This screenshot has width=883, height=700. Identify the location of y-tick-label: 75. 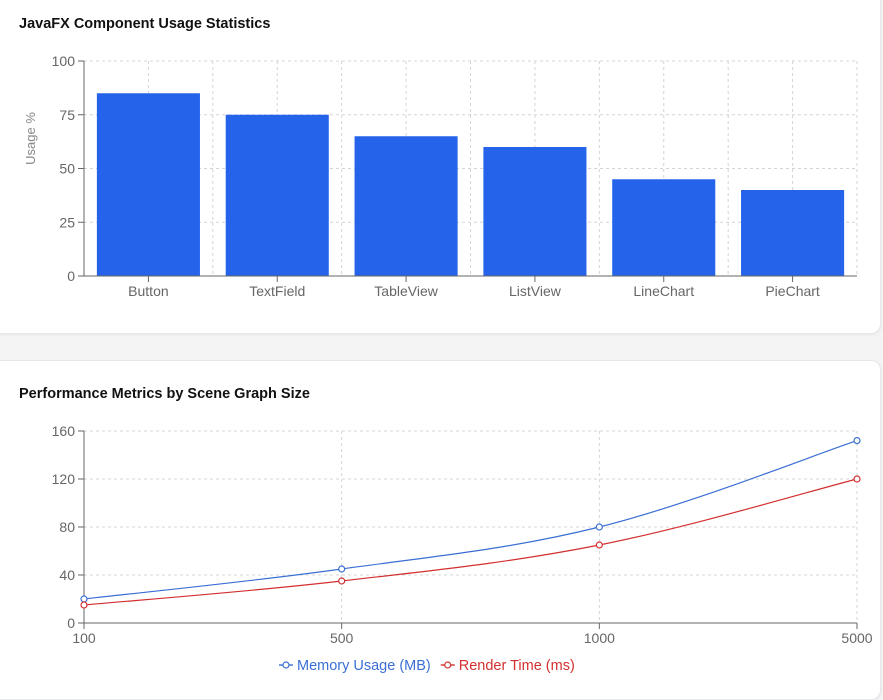
(67, 115).